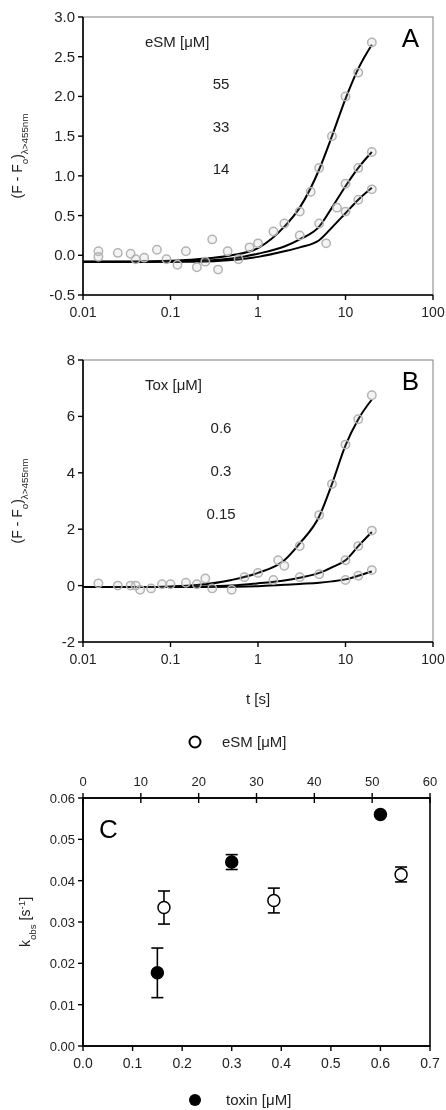 This screenshot has height=1110, width=446. I want to click on x-tick-label: 0.3, so click(231, 1063).